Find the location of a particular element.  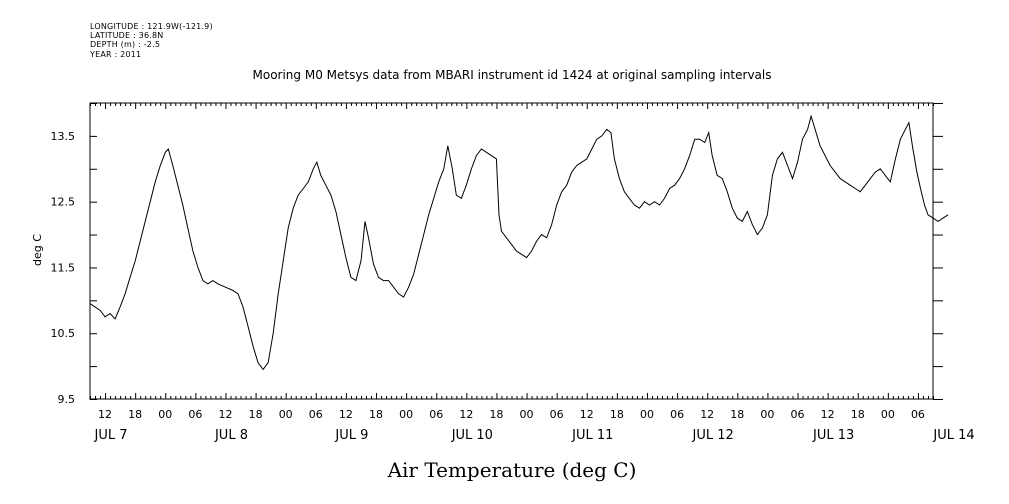

y-tick-label: 13.5 is located at coordinates (63, 136).